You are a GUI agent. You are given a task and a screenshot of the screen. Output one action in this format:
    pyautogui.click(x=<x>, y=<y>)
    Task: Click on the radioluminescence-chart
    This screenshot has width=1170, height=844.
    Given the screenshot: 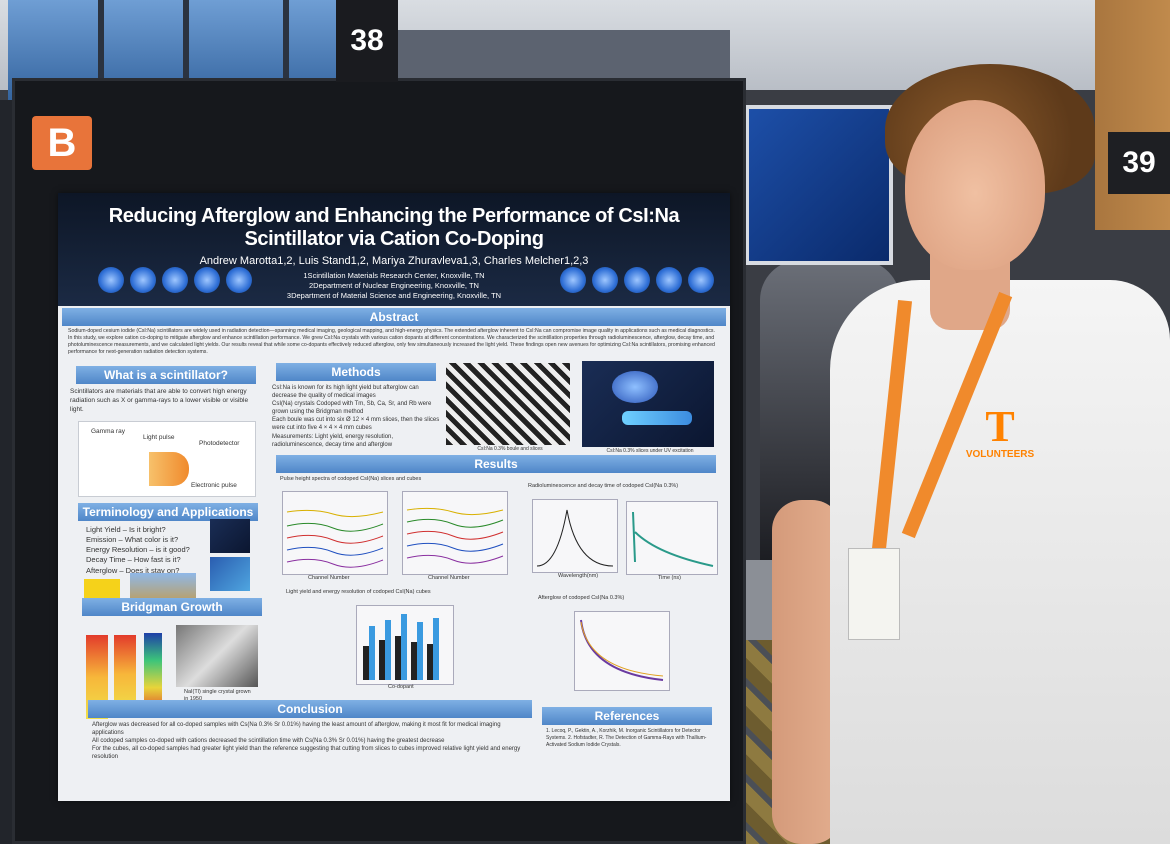 What is the action you would take?
    pyautogui.click(x=575, y=536)
    